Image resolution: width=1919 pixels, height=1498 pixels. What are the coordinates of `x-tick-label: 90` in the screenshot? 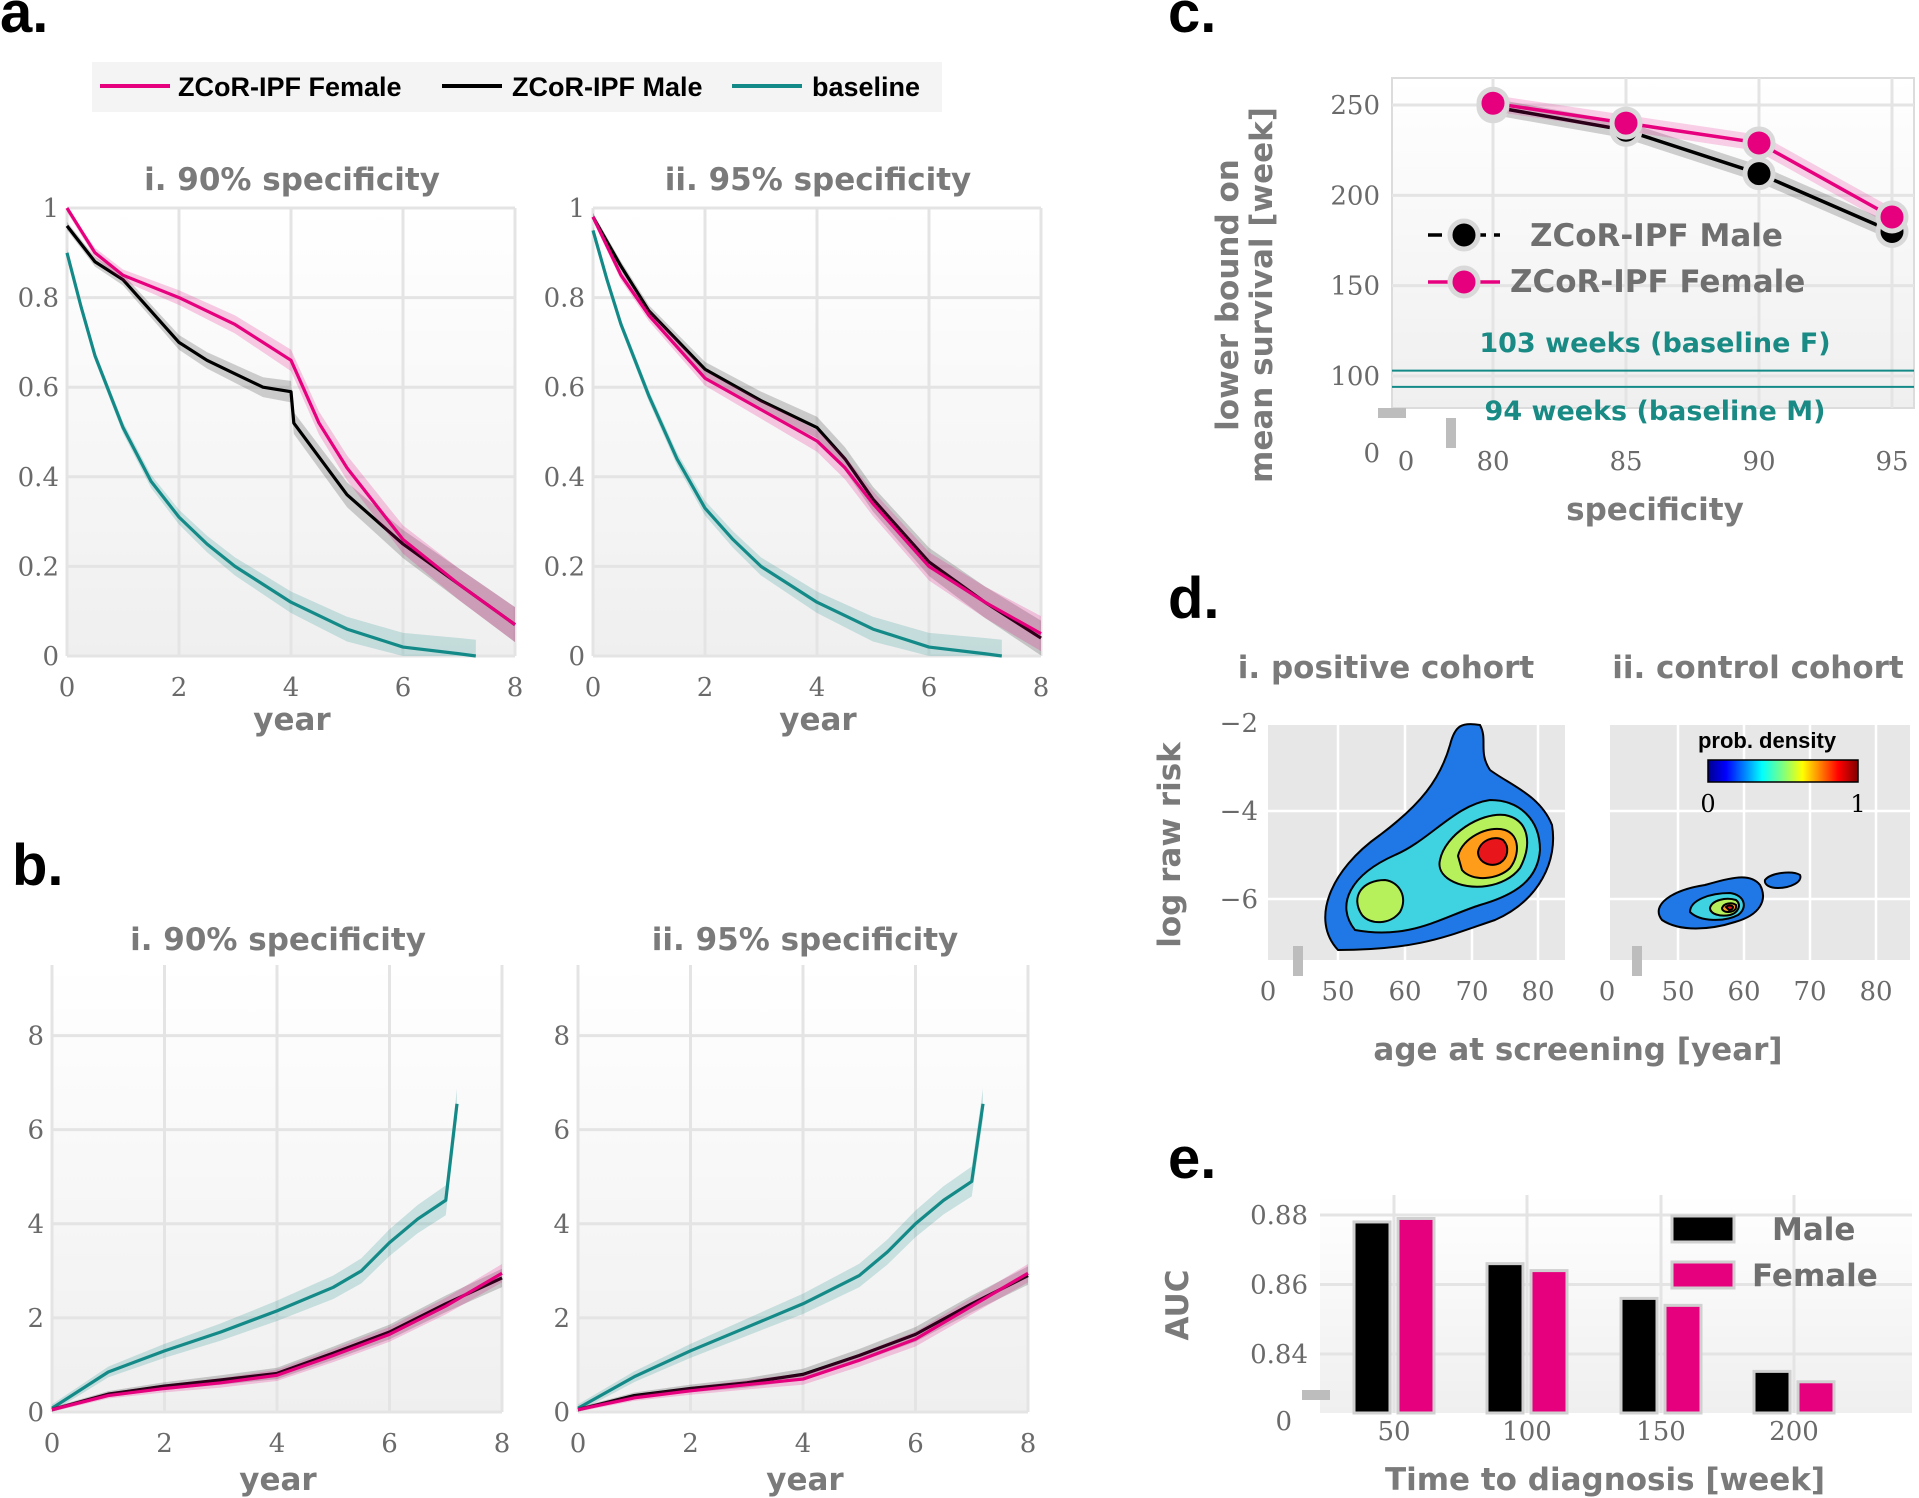 It's located at (1758, 462).